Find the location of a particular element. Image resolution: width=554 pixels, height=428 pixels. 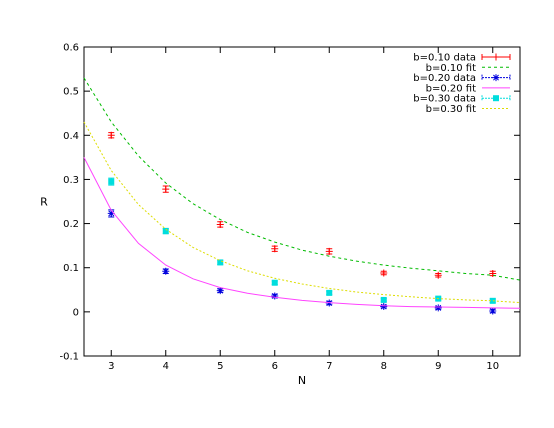

y-tick-label: 0.5 is located at coordinates (71, 92).